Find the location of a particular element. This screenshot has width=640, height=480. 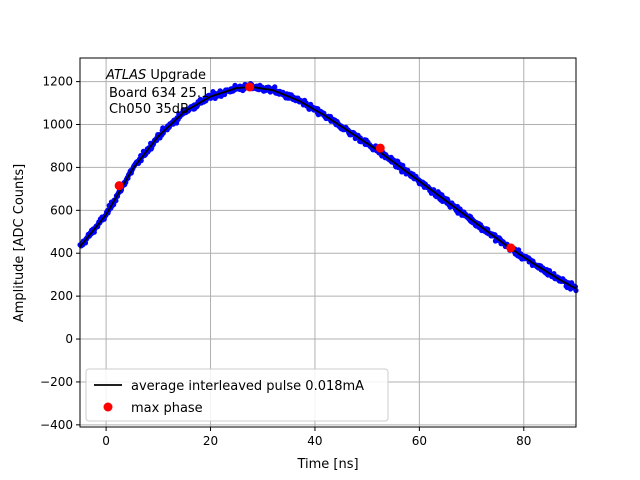

y-tick-label: 400 is located at coordinates (61, 253).